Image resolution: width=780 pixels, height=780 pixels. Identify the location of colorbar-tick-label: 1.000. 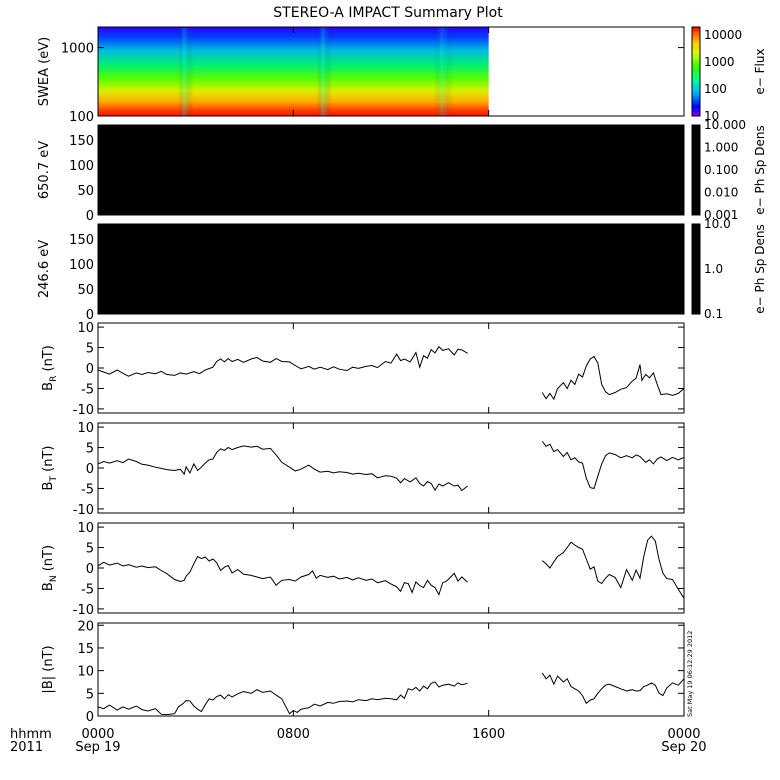
(721, 148).